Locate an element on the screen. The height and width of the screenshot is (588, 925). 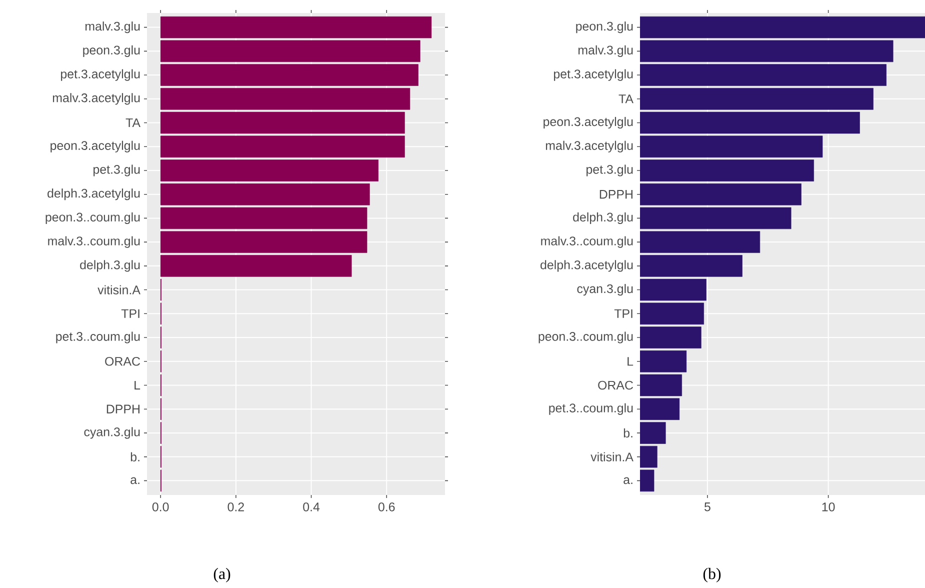
x-tick-label: 0.2 is located at coordinates (236, 507).